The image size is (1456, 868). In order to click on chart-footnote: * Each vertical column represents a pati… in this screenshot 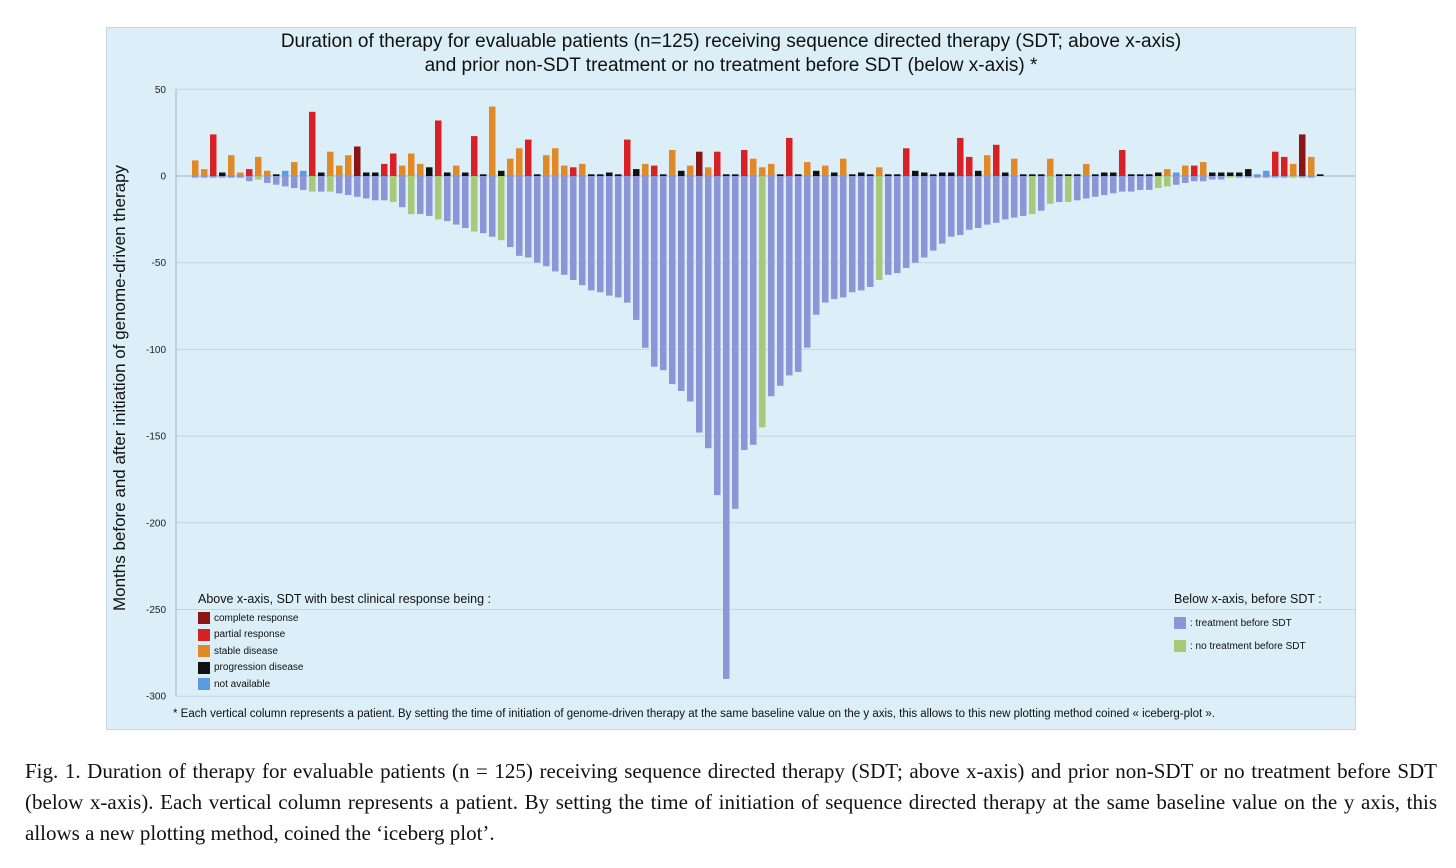, I will do `click(694, 714)`.